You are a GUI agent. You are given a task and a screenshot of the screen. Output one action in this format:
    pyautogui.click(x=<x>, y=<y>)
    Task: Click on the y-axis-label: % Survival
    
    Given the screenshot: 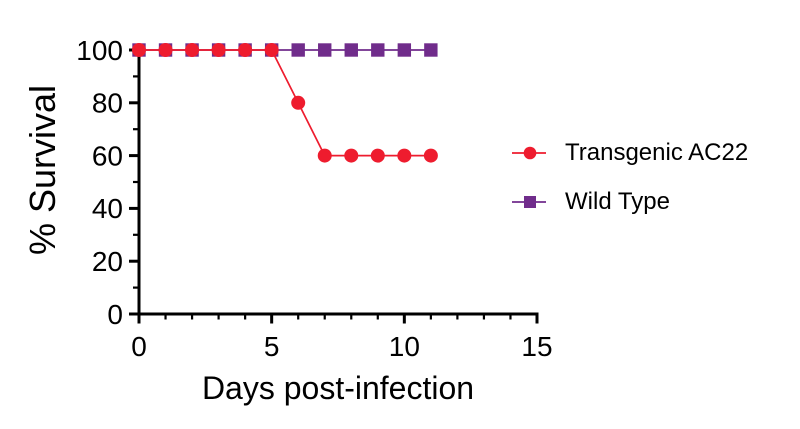 What is the action you would take?
    pyautogui.click(x=42, y=170)
    